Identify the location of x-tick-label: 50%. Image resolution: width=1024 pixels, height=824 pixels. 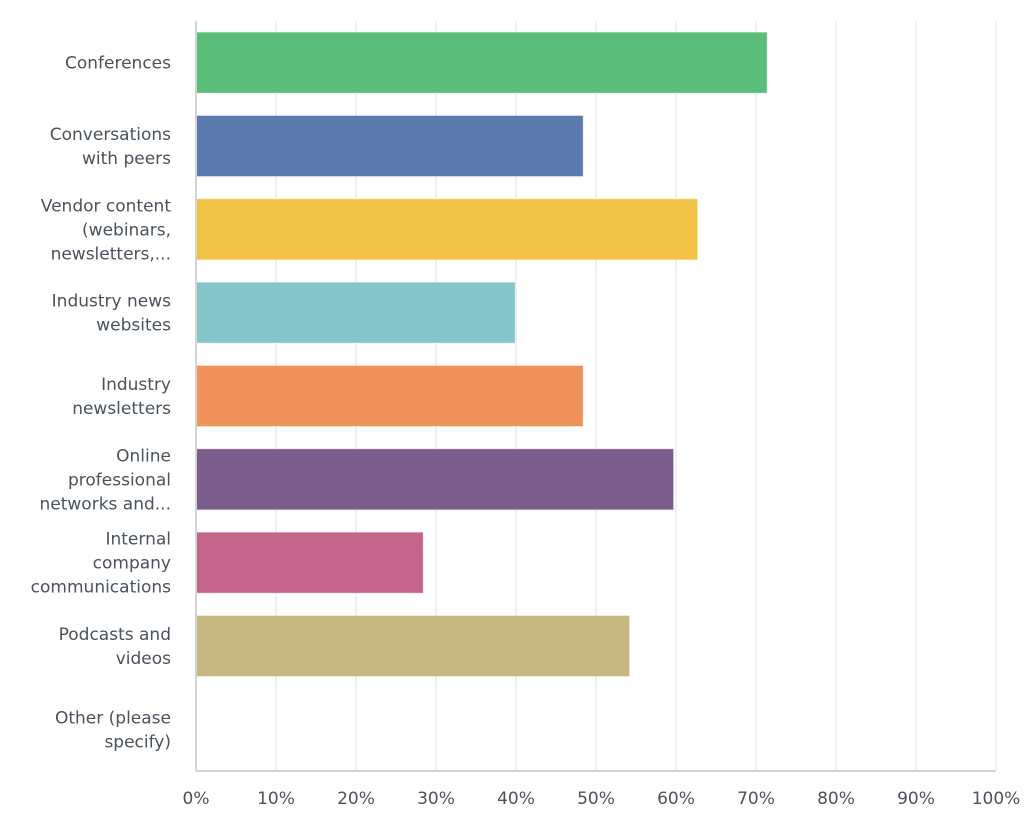
(596, 799).